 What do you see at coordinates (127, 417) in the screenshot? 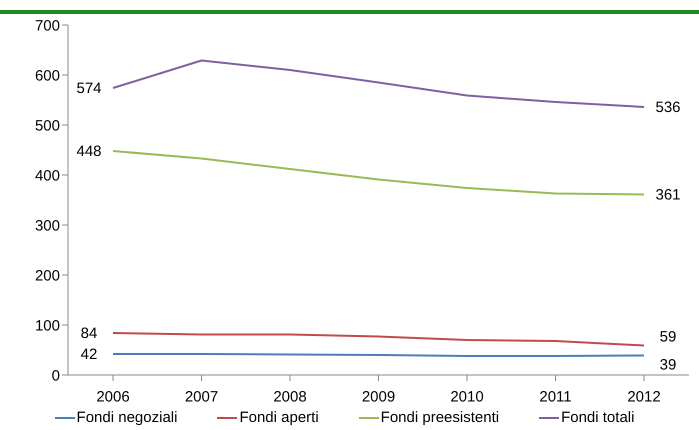
I see `legend-label: Fondi negoziali` at bounding box center [127, 417].